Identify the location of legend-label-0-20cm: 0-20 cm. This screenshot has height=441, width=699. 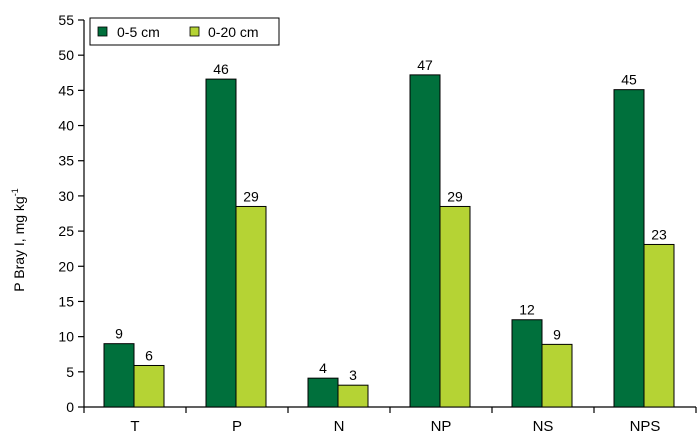
(233, 32).